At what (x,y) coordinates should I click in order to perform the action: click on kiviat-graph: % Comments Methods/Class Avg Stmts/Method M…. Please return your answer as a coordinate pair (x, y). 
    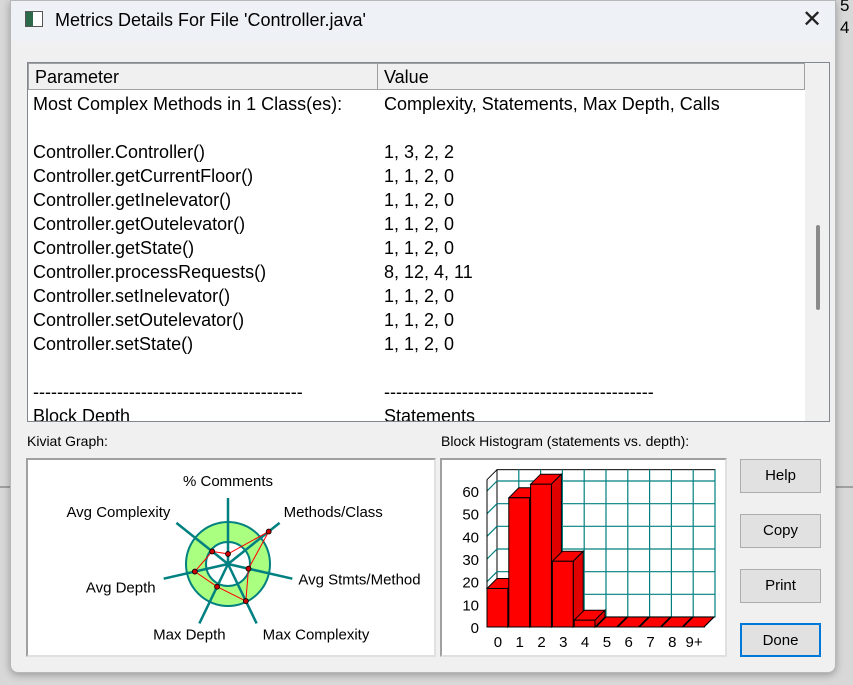
    Looking at the image, I should click on (231, 557).